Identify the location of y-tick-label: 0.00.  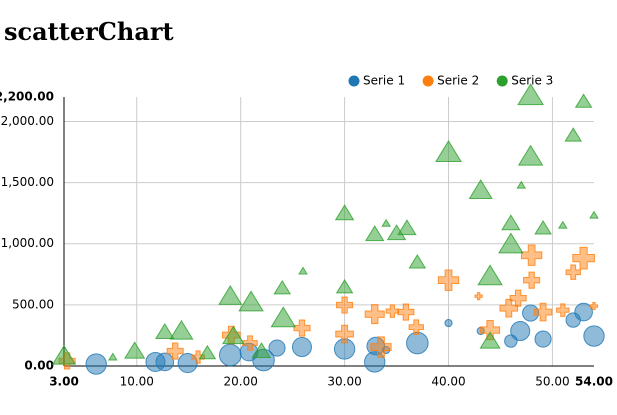
(39, 366).